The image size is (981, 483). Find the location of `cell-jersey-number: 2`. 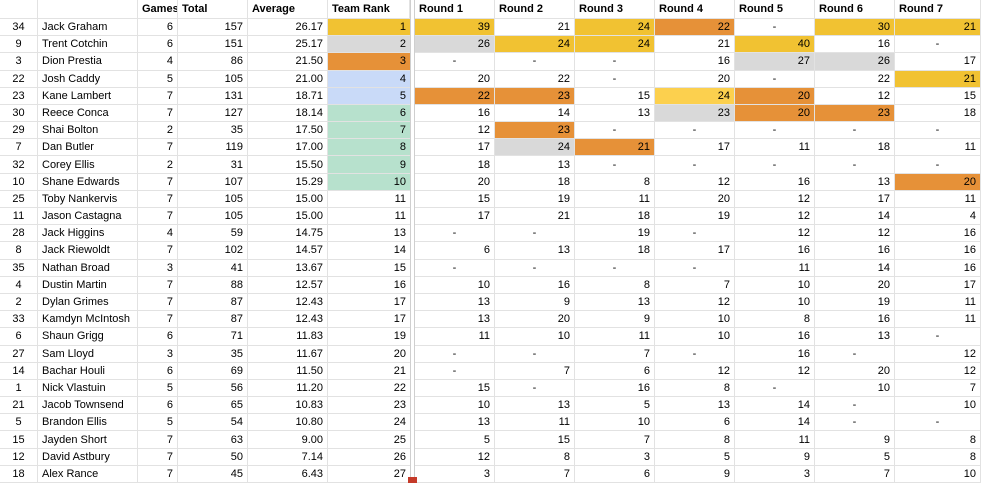

cell-jersey-number: 2 is located at coordinates (19, 302).